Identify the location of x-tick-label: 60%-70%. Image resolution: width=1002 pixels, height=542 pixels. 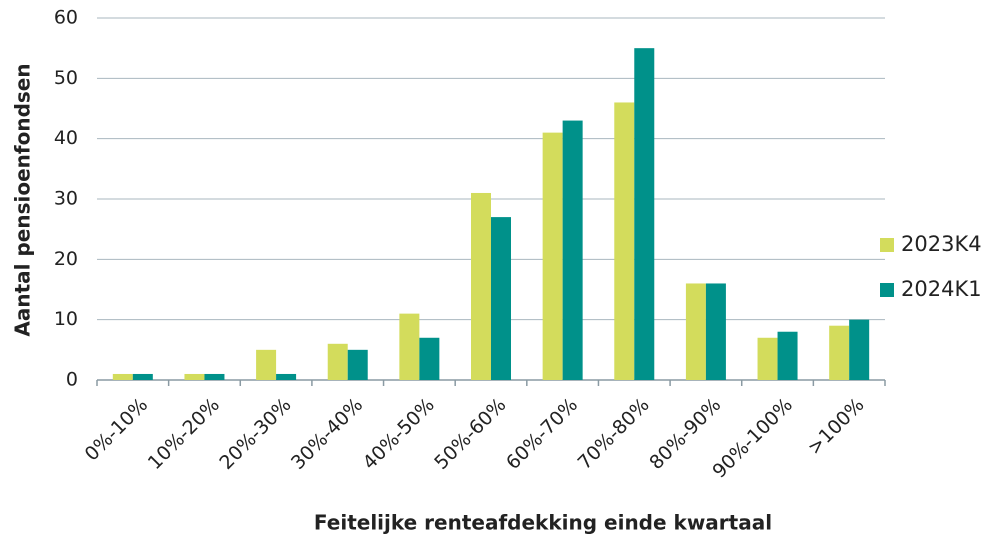
(542, 434).